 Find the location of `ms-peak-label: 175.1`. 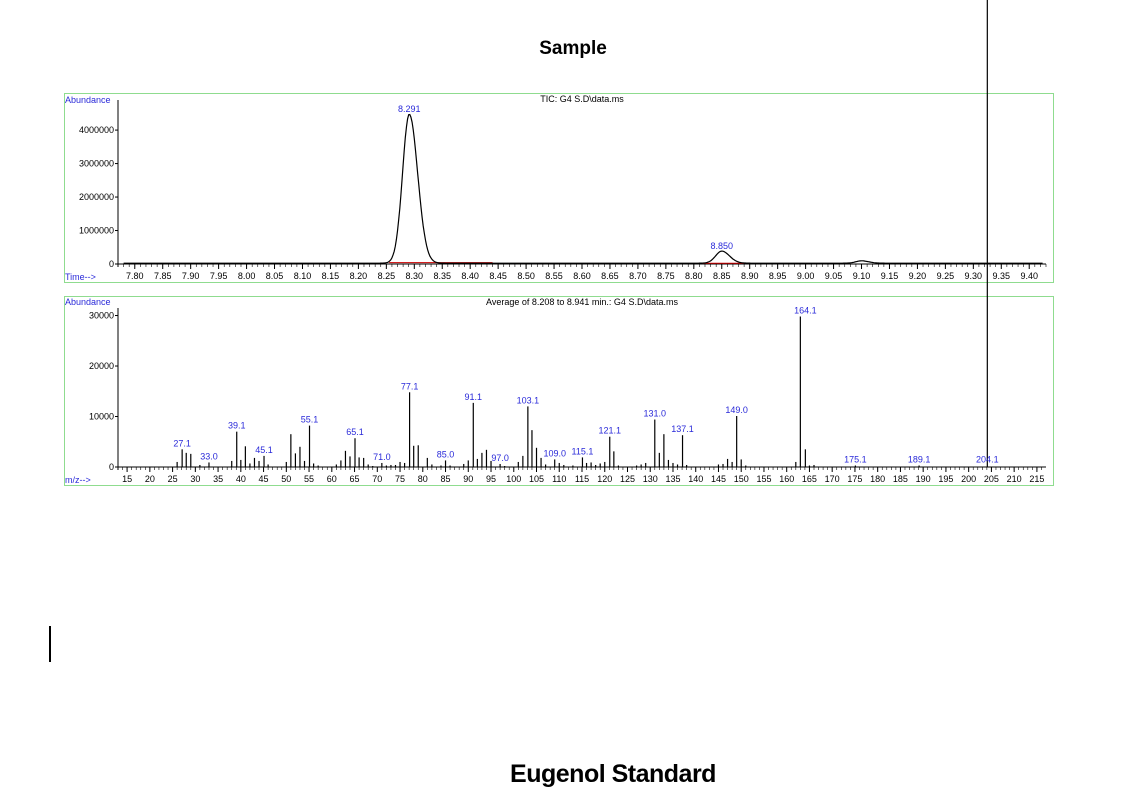

ms-peak-label: 175.1 is located at coordinates (855, 459).